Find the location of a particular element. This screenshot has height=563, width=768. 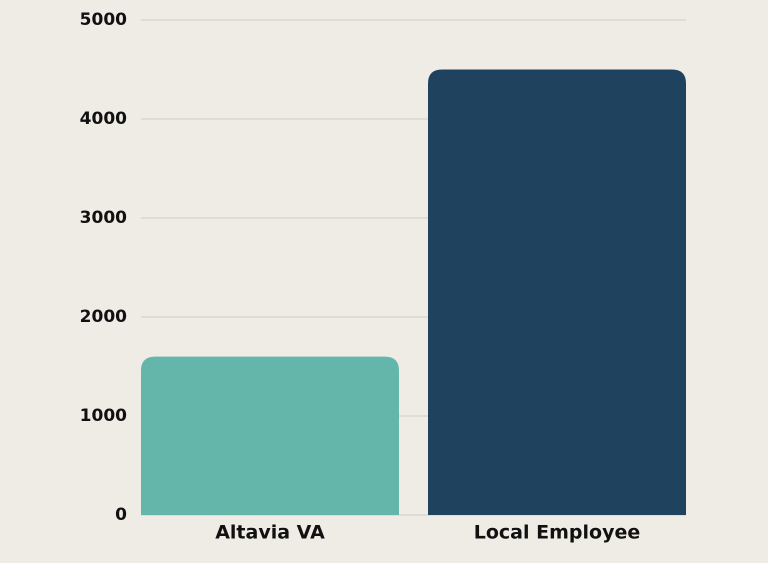

y-tick-label: 1000 is located at coordinates (103, 416).